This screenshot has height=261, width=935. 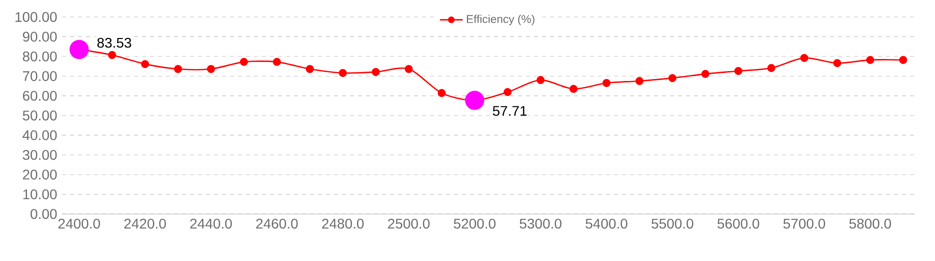 What do you see at coordinates (211, 223) in the screenshot?
I see `x-tick-label: 2440.0` at bounding box center [211, 223].